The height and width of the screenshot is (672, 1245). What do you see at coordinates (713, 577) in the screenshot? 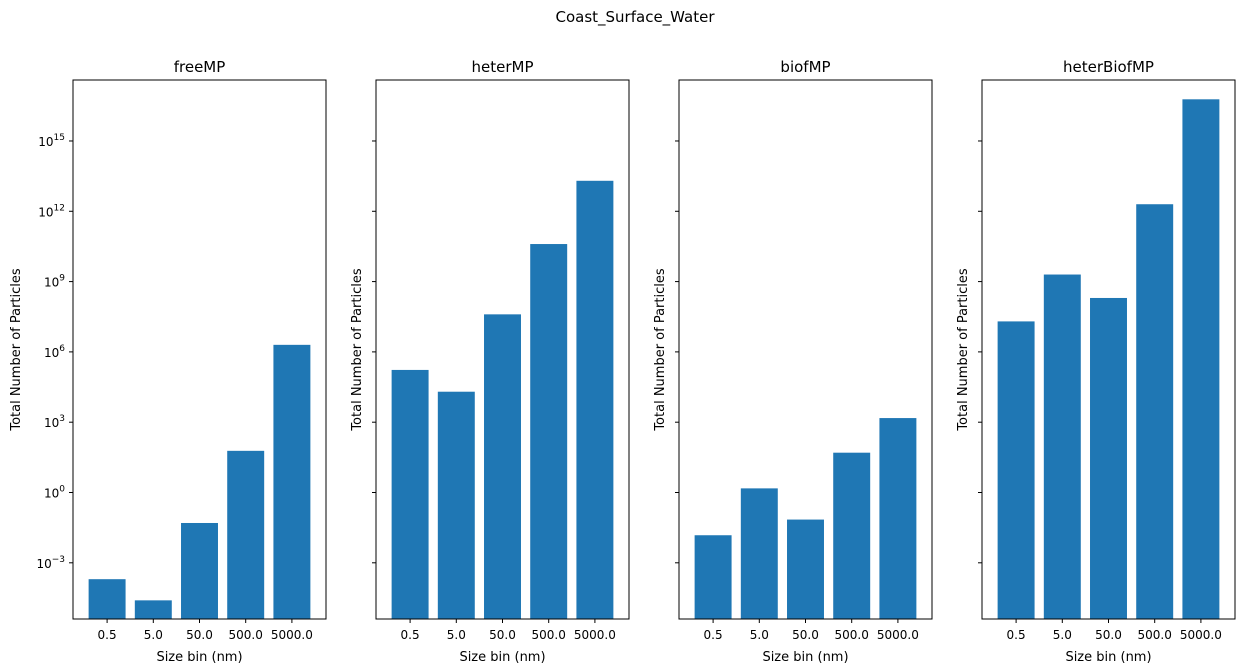
I see `bar-biofMP-0.5` at bounding box center [713, 577].